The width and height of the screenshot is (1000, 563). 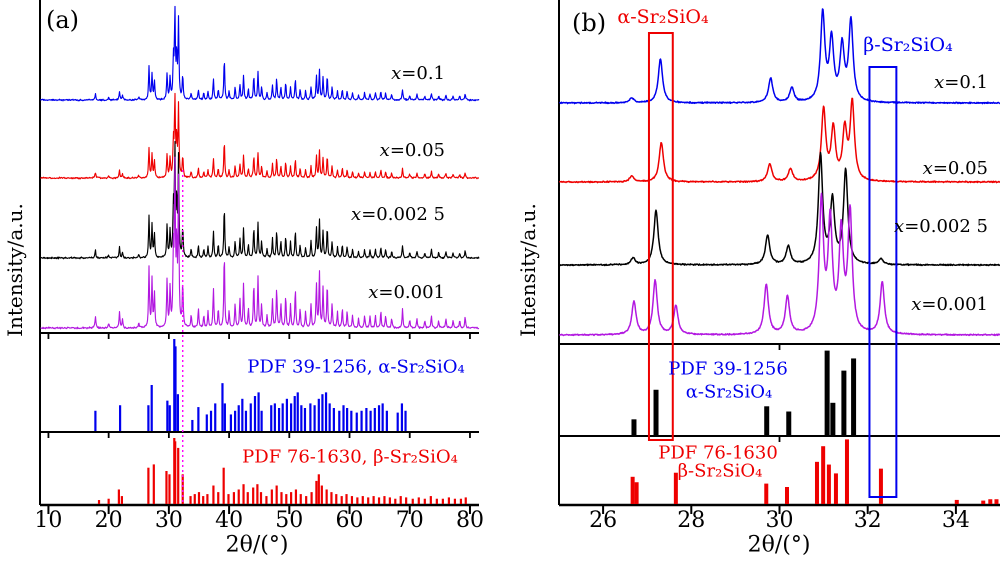 I want to click on panel-b-curve-x01, so click(x=779, y=56).